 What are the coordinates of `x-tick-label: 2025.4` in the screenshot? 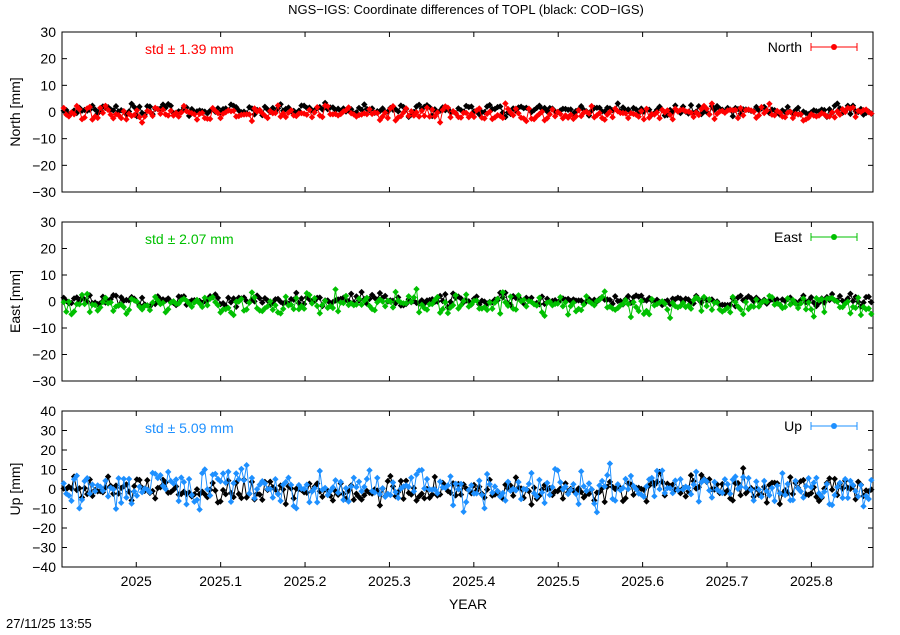 It's located at (473, 581).